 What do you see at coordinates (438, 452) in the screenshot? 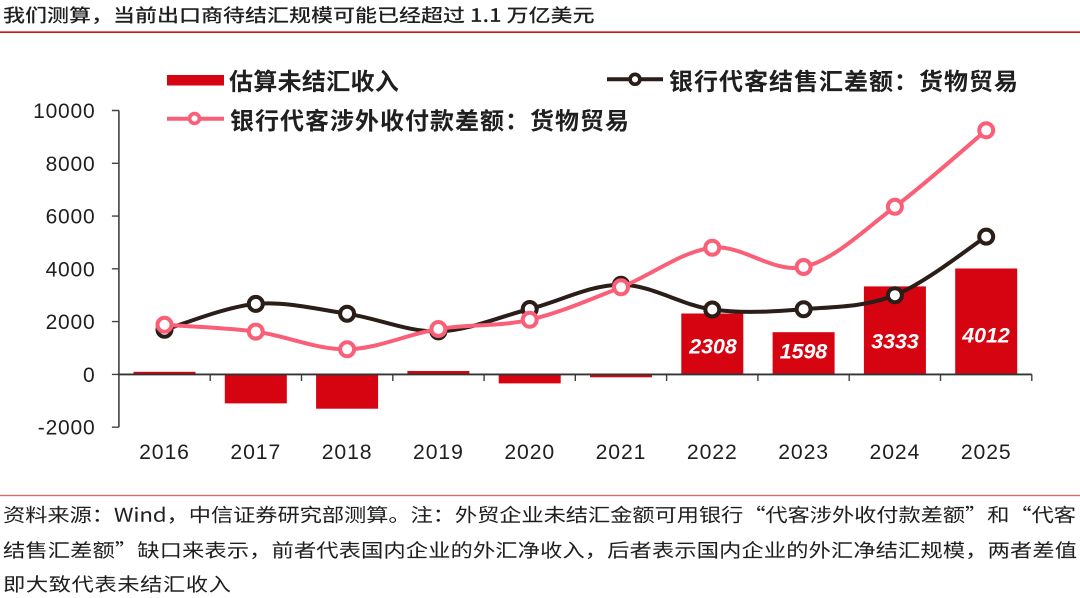
I see `svg-text: 2019` at bounding box center [438, 452].